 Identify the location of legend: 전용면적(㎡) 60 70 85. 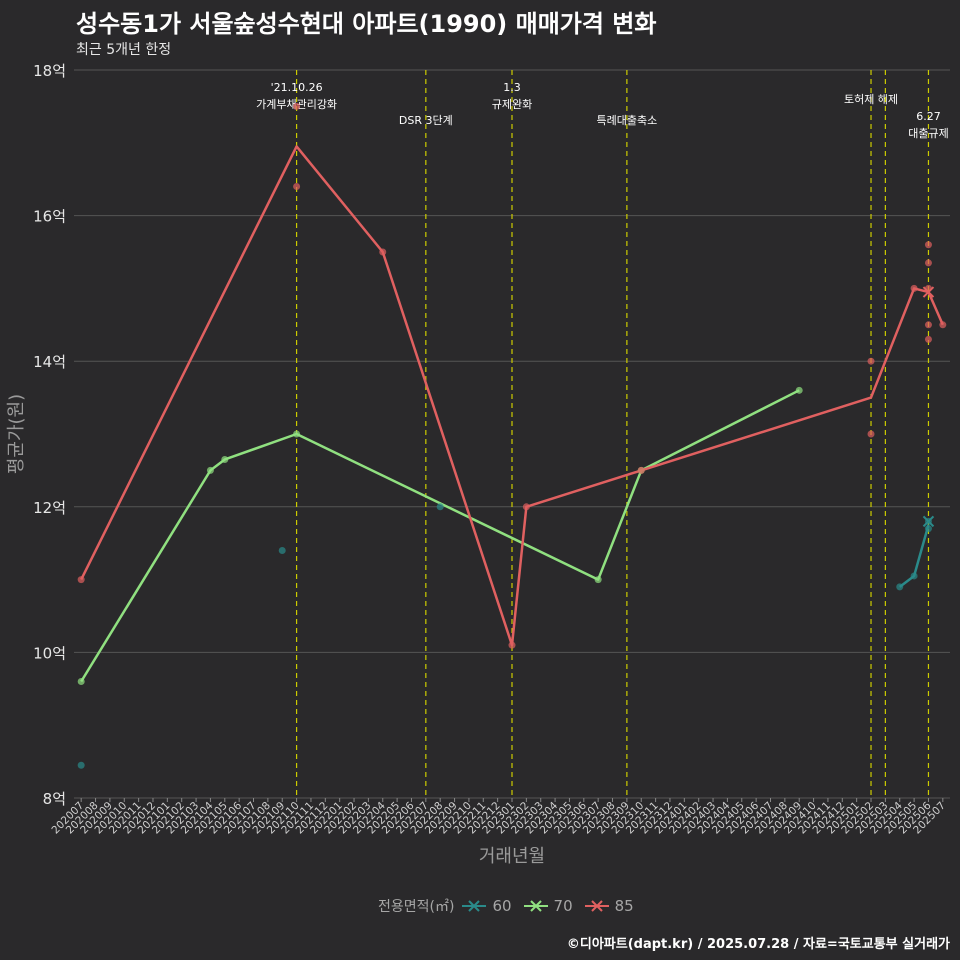
(512, 906).